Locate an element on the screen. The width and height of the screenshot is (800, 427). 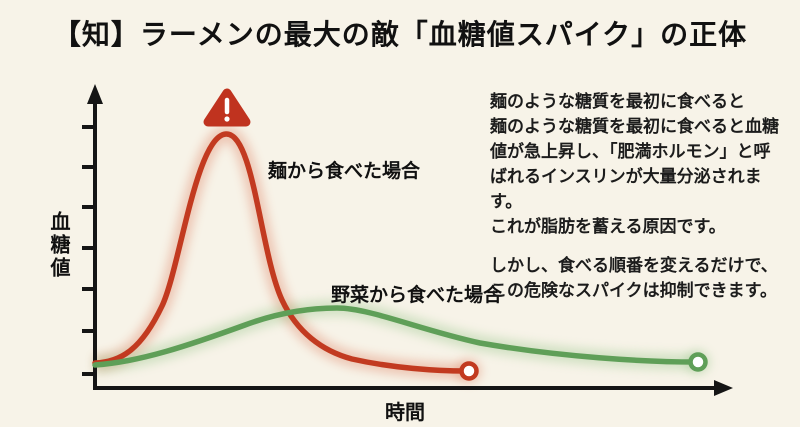
exclamation-triangle-icon is located at coordinates (227, 107).